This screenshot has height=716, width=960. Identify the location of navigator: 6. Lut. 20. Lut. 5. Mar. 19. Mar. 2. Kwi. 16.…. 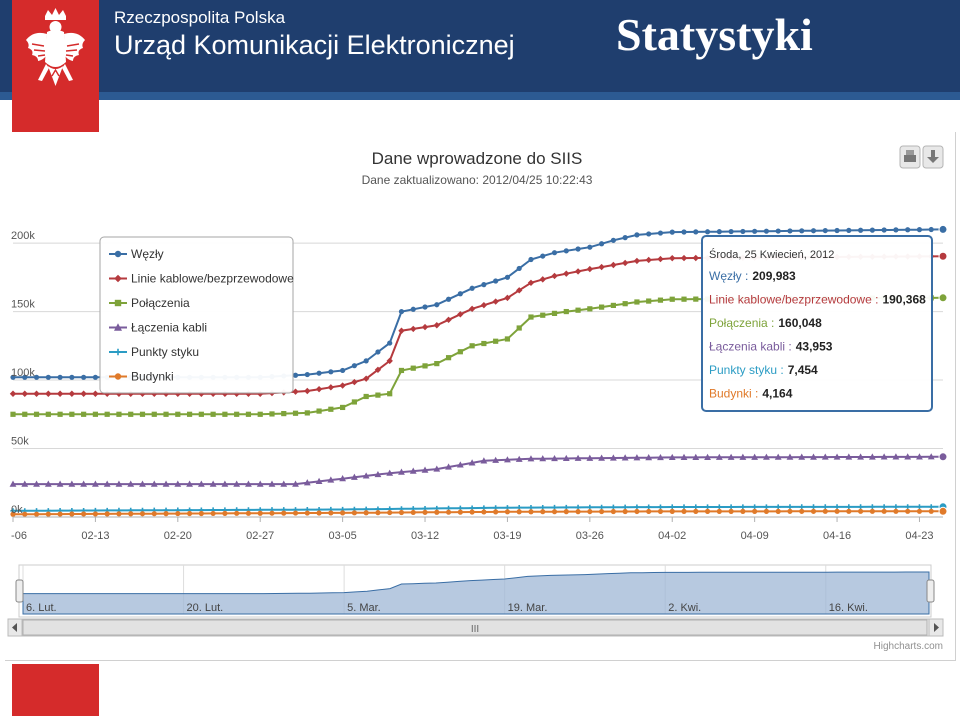
(475, 591).